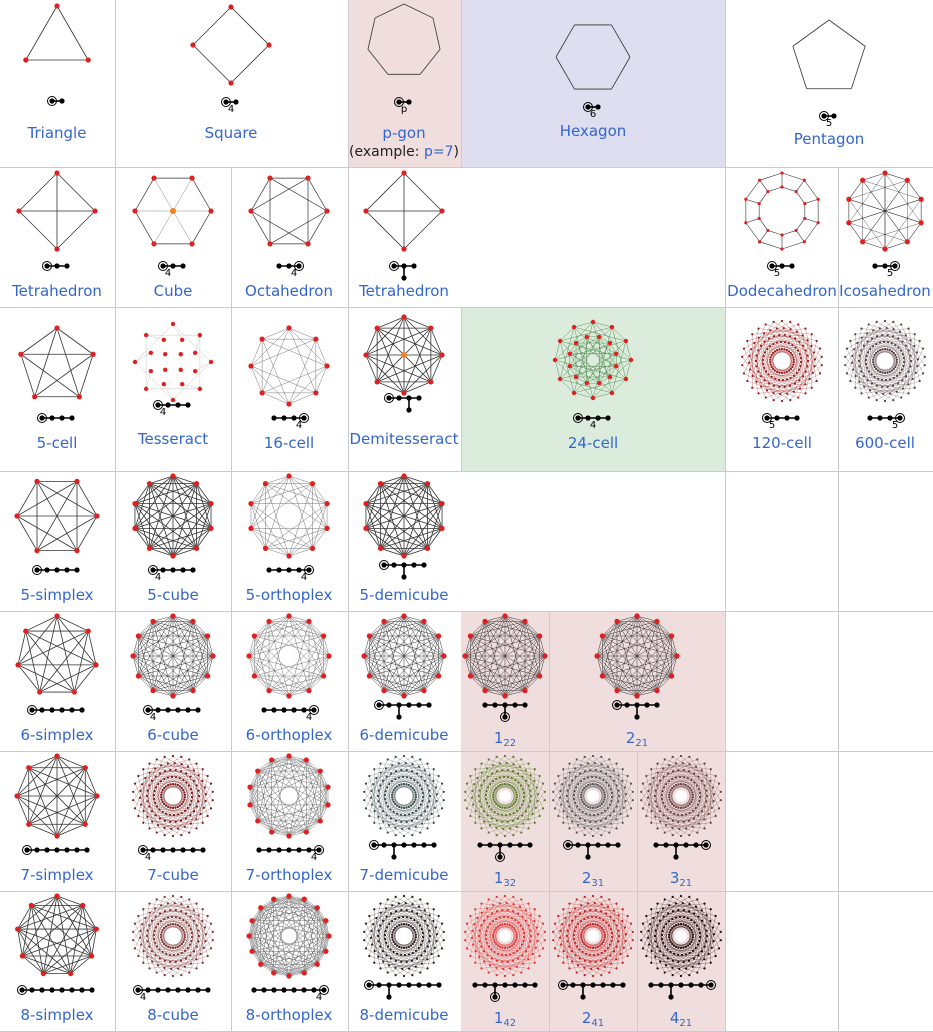  I want to click on polytope-link: 5-demicube, so click(404, 595).